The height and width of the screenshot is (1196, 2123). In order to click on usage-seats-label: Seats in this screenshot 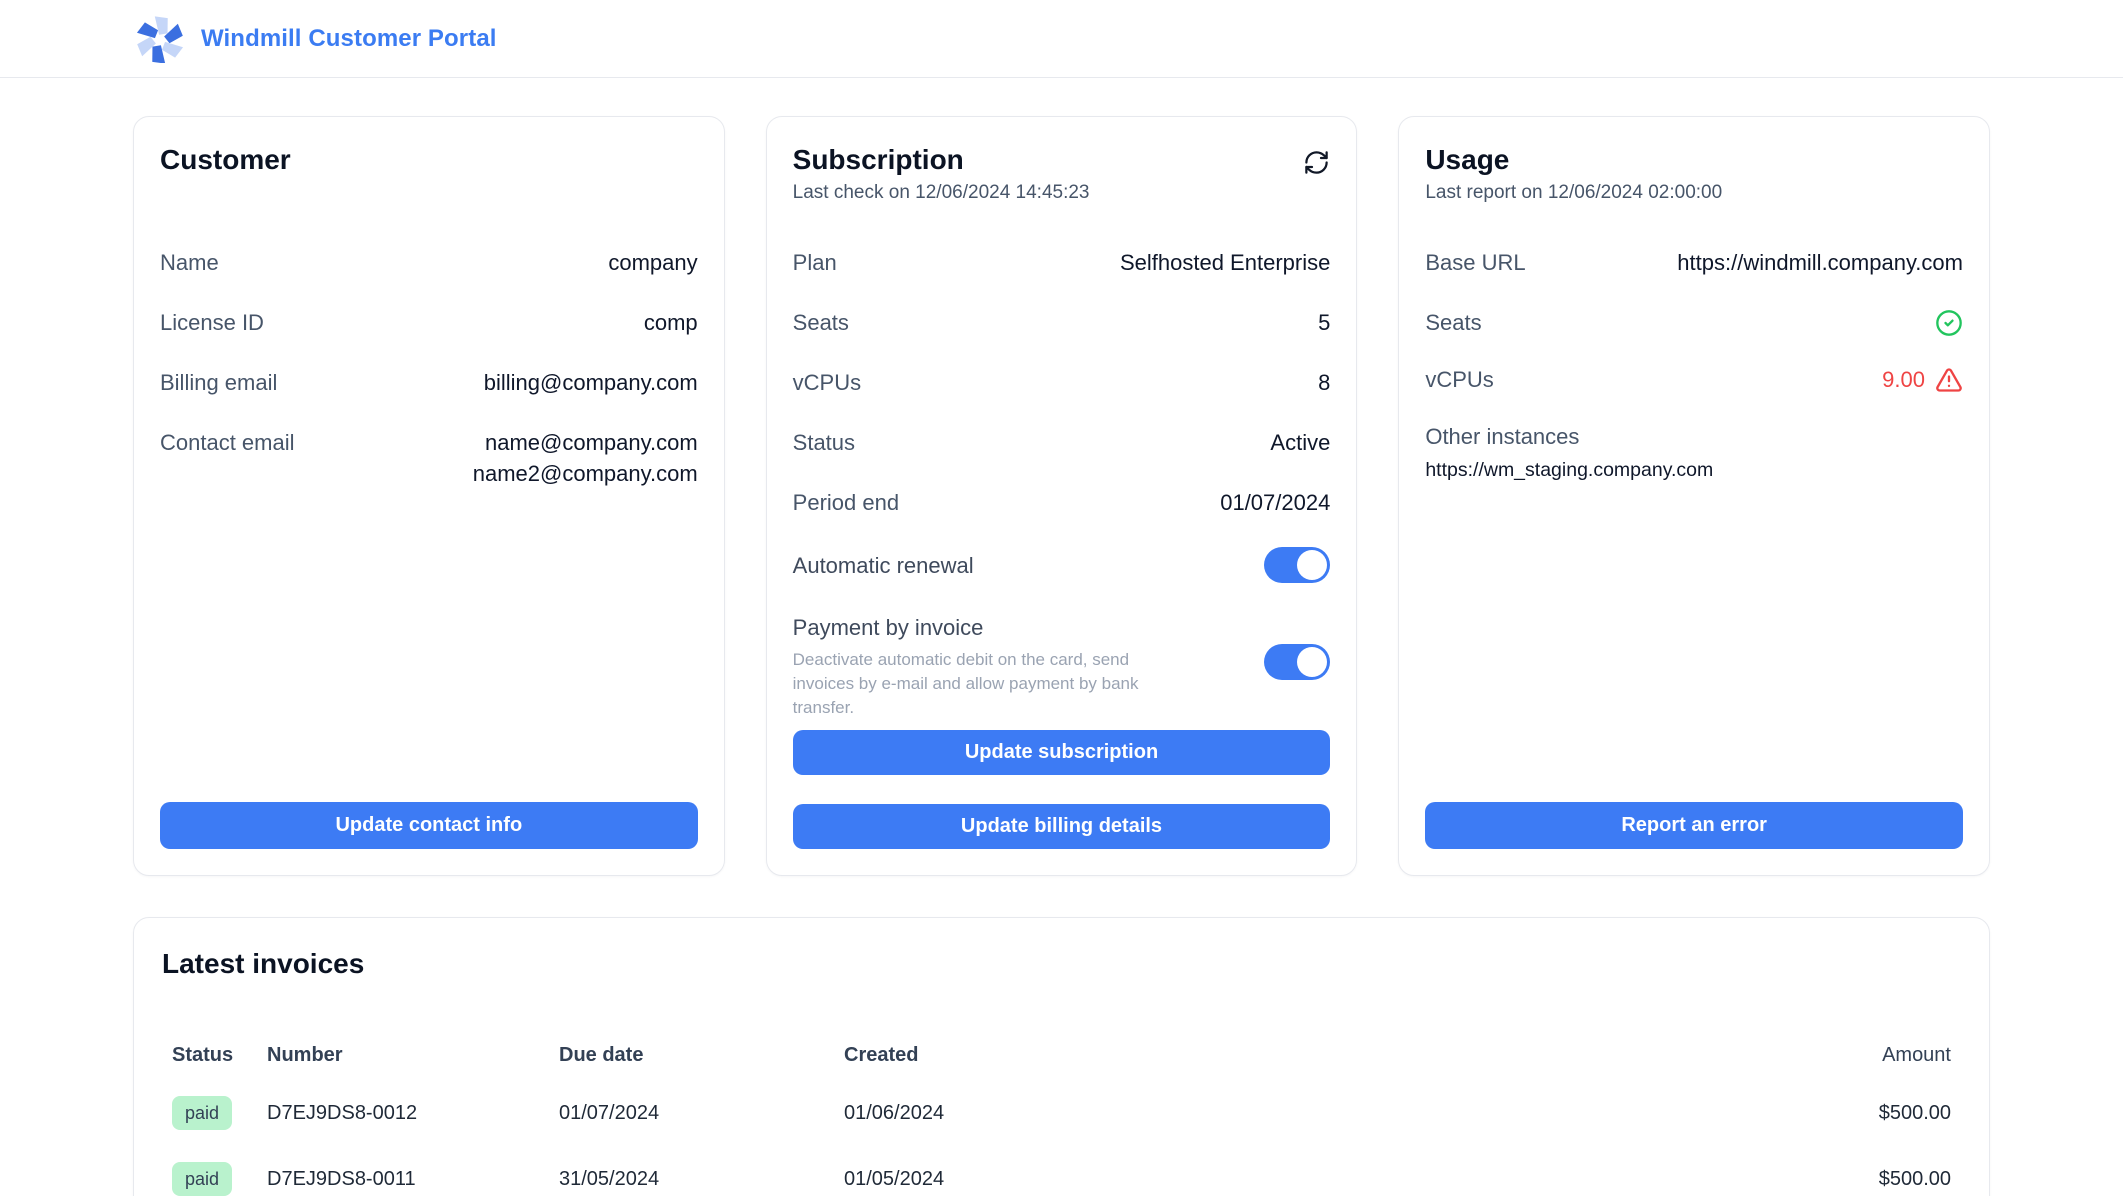, I will do `click(1453, 322)`.